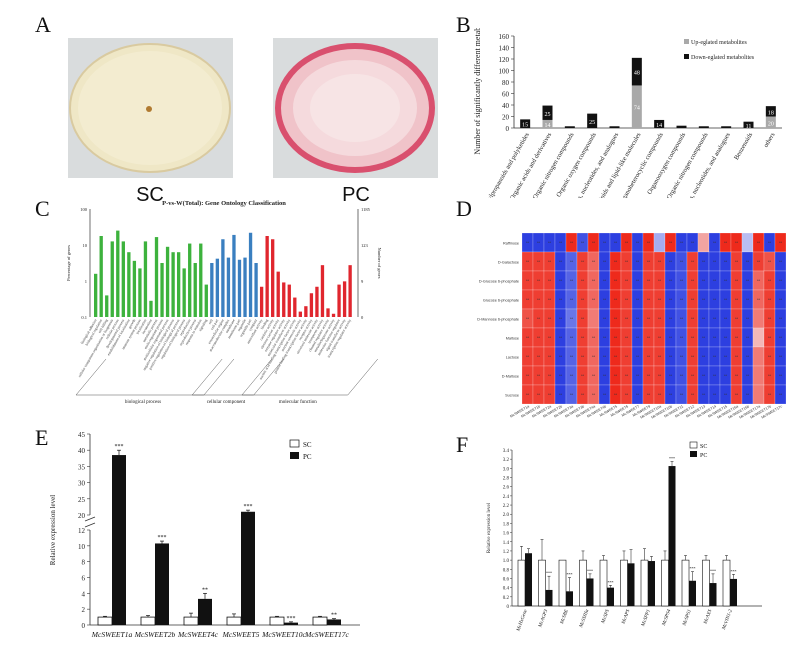  What do you see at coordinates (501, 301) in the screenshot?
I see `heatmap-row-label: Glucose 6-phosphate` at bounding box center [501, 301].